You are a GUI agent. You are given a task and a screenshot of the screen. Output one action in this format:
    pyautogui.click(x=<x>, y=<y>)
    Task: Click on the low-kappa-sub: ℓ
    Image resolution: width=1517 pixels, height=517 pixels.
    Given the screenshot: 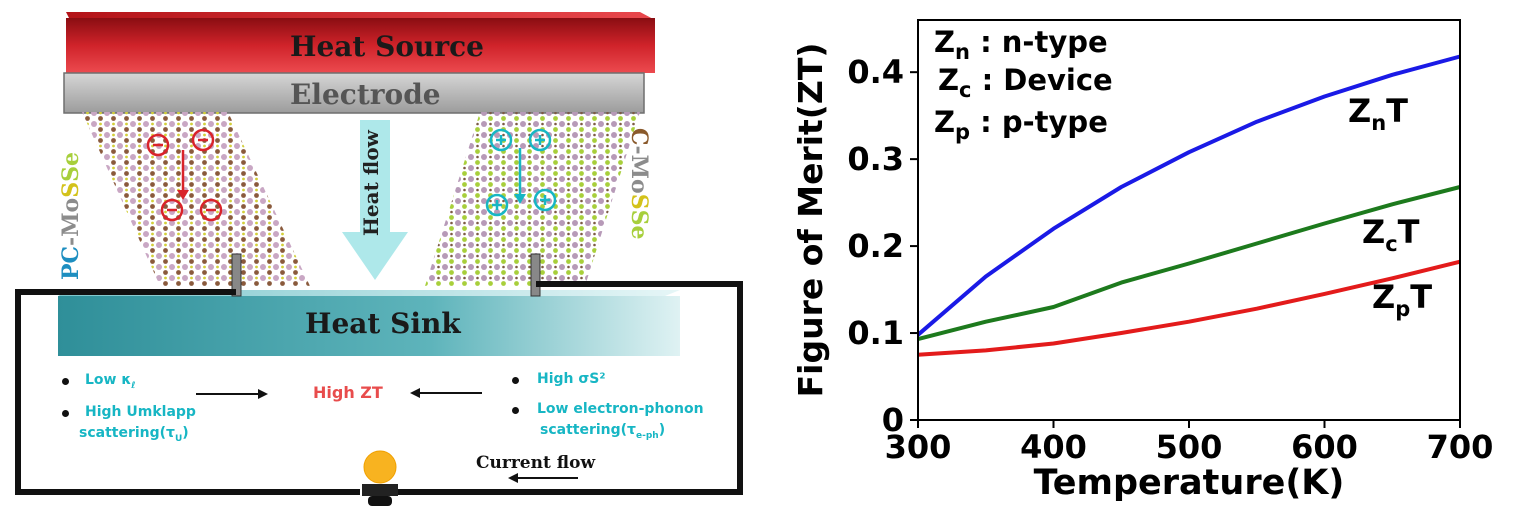 What is the action you would take?
    pyautogui.click(x=133, y=385)
    